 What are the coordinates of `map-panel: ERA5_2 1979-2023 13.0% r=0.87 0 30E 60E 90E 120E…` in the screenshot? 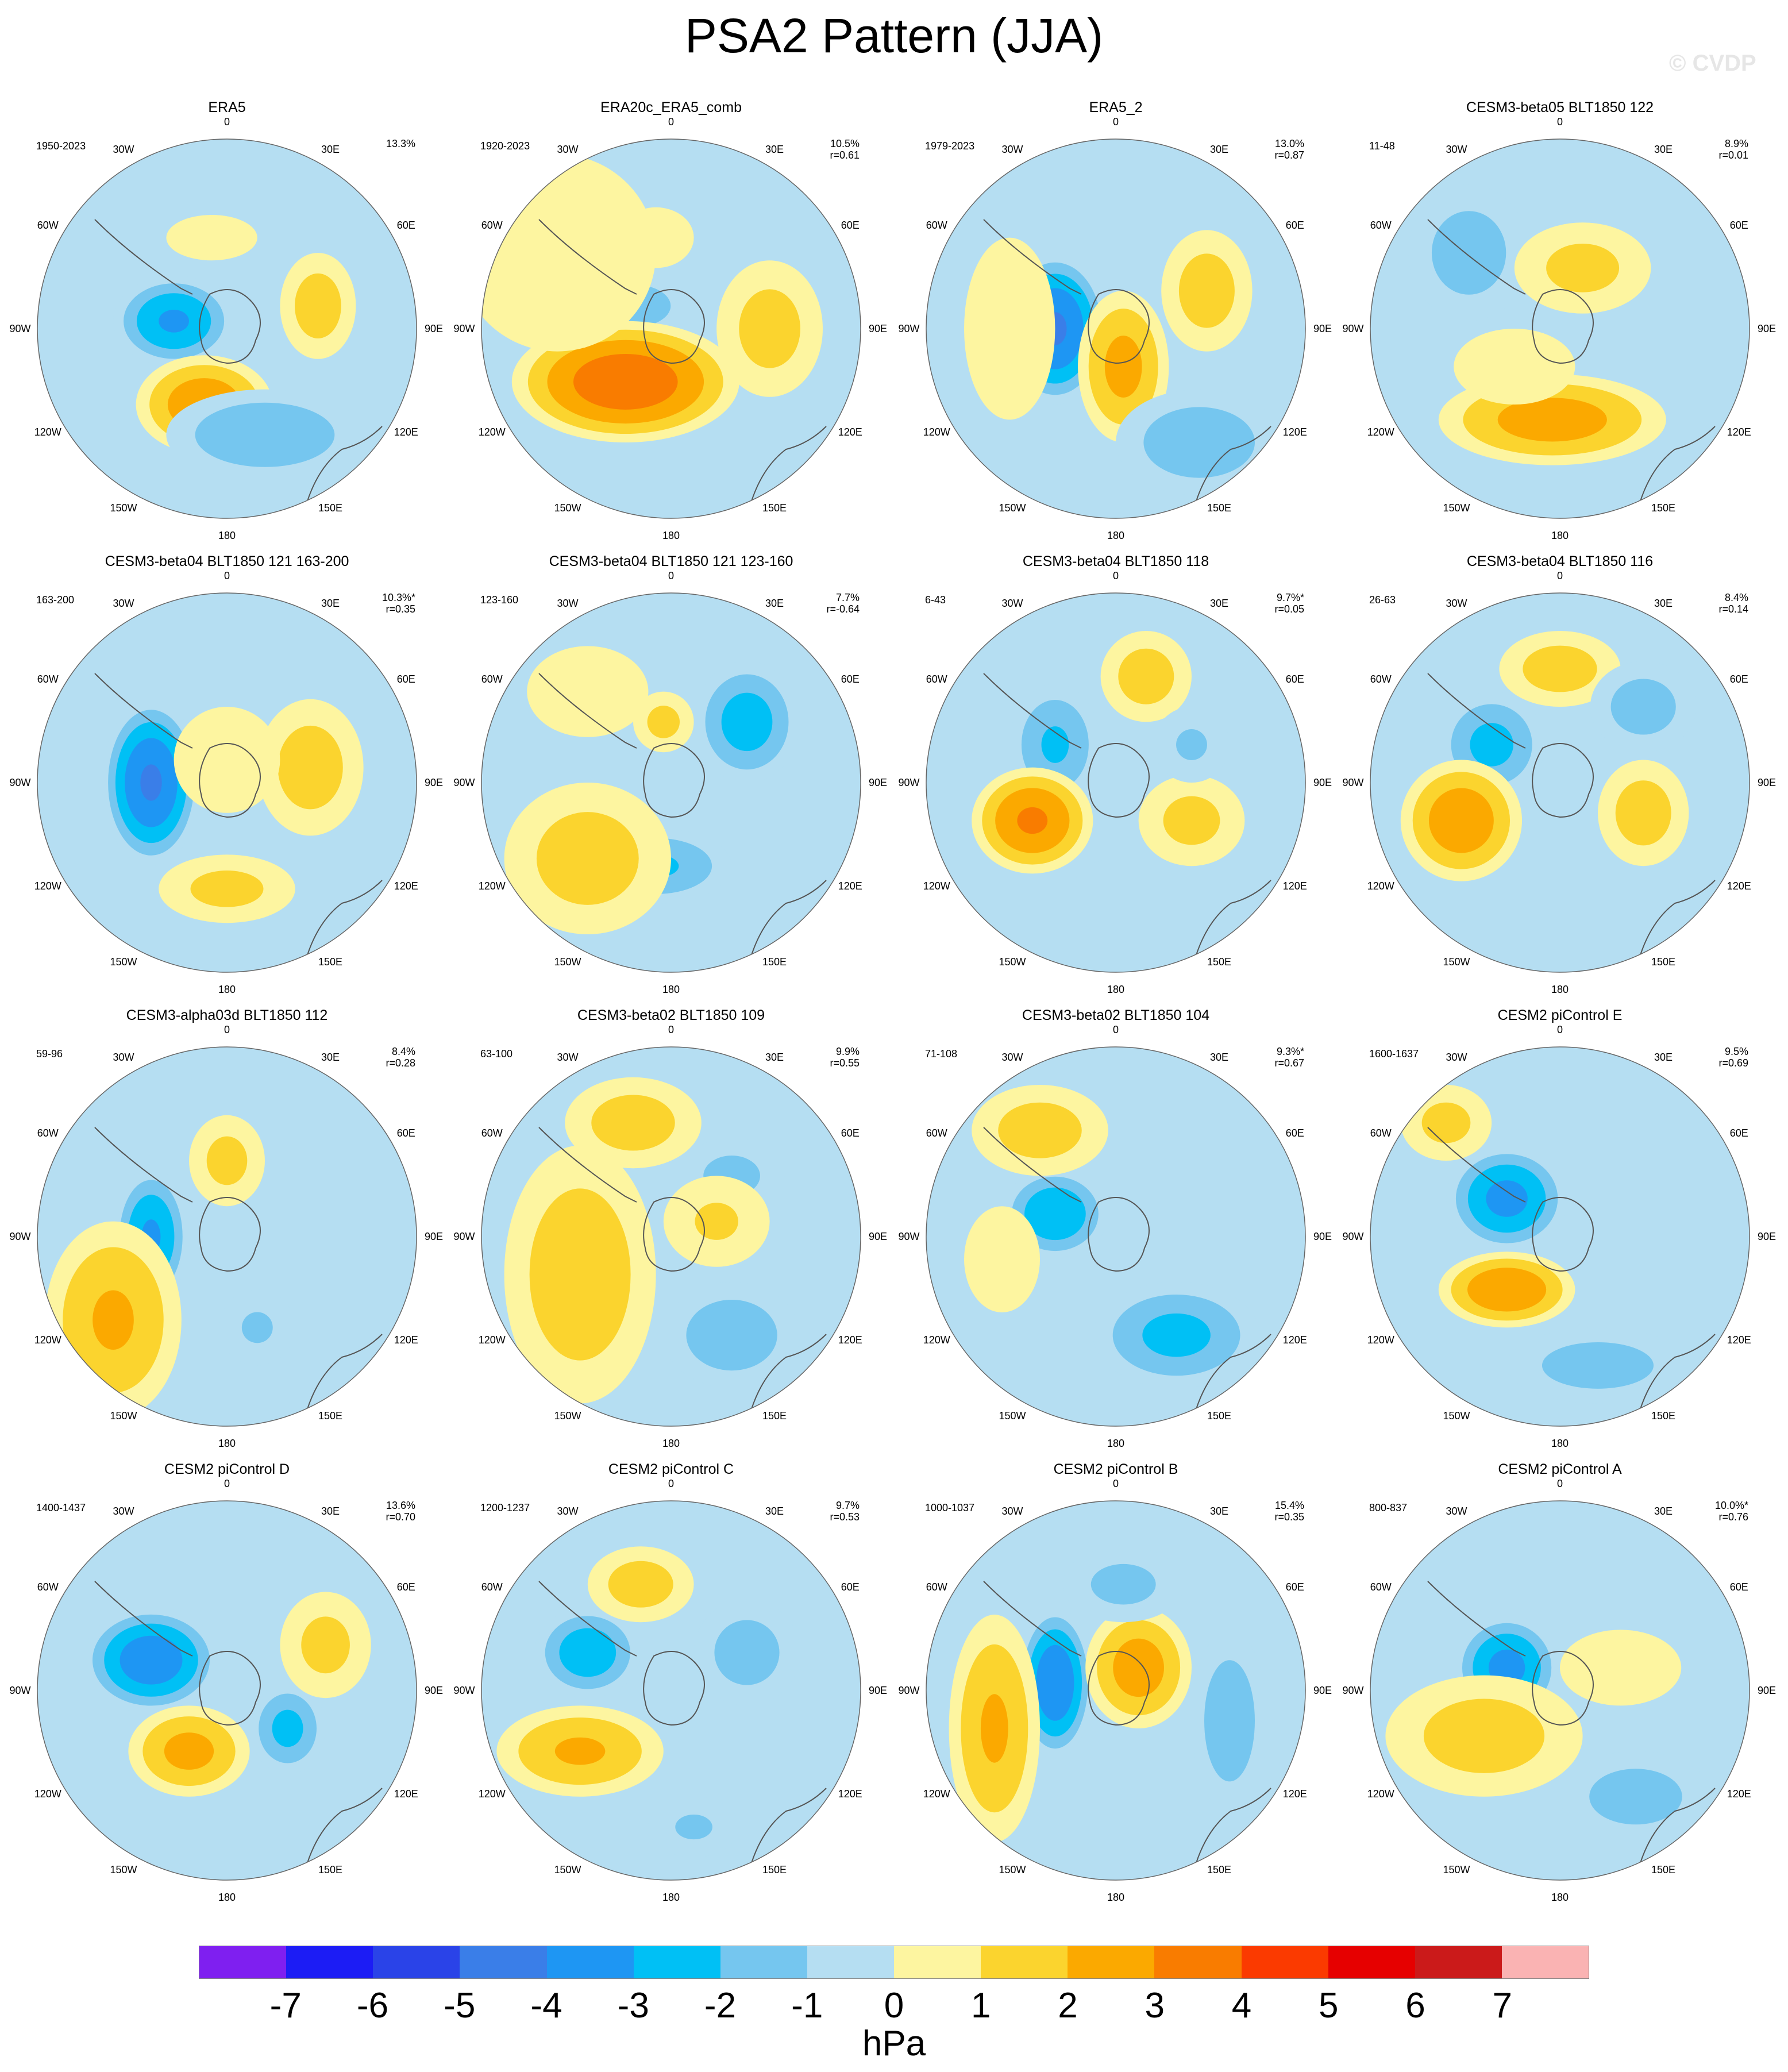 It's located at (1115, 320).